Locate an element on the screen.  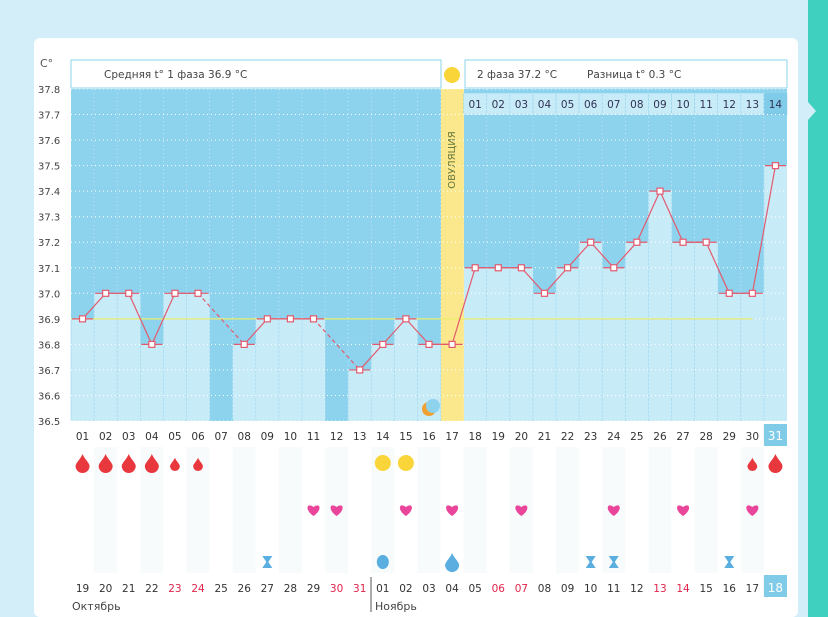
cycle-day-number: 18 is located at coordinates (475, 437).